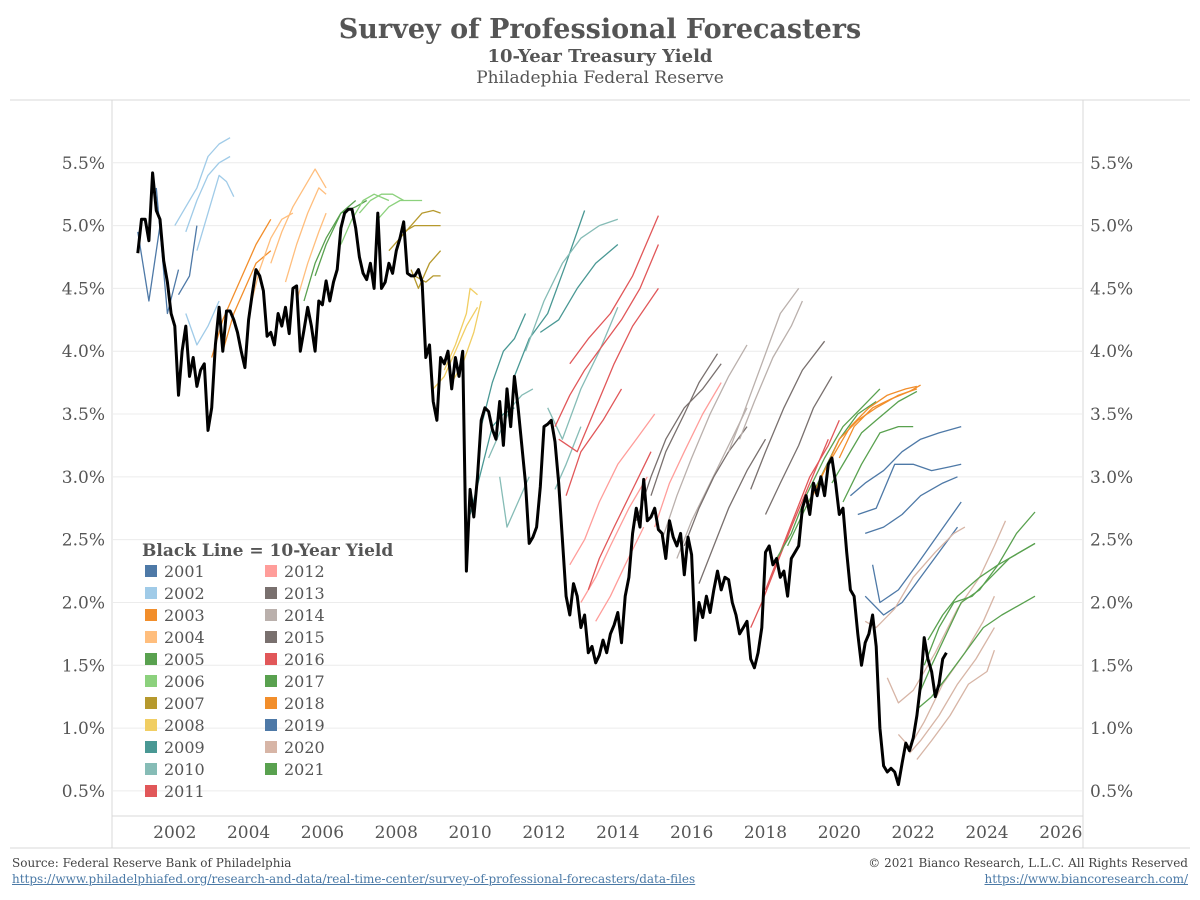  Describe the element at coordinates (151, 659) in the screenshot. I see `legend-swatch-2005` at that location.